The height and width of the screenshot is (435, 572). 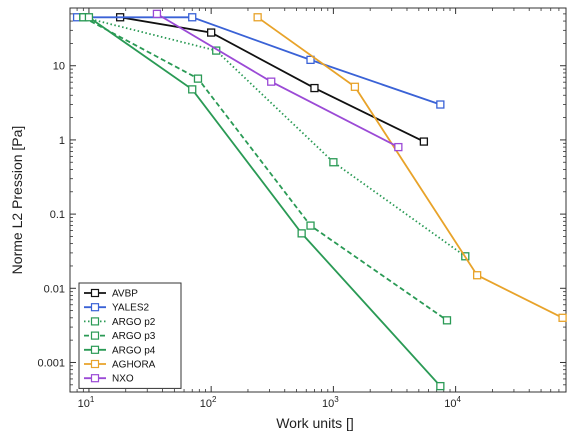 I want to click on legend-entry-yales2: YALES2, so click(x=116, y=308).